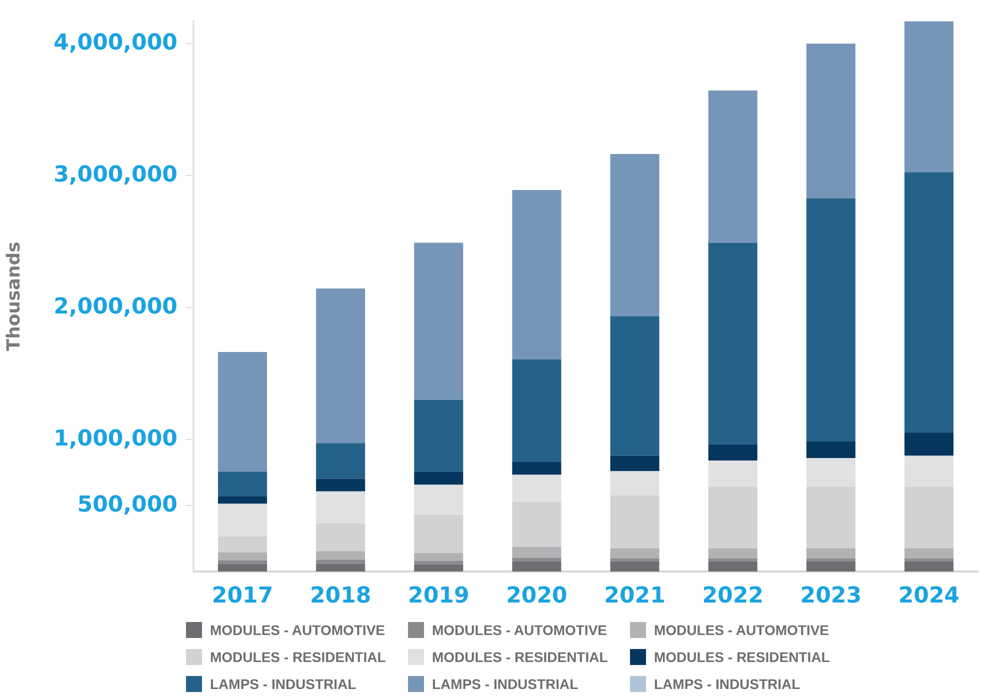 This screenshot has height=699, width=984. What do you see at coordinates (243, 596) in the screenshot?
I see `x-tick-label: 2017` at bounding box center [243, 596].